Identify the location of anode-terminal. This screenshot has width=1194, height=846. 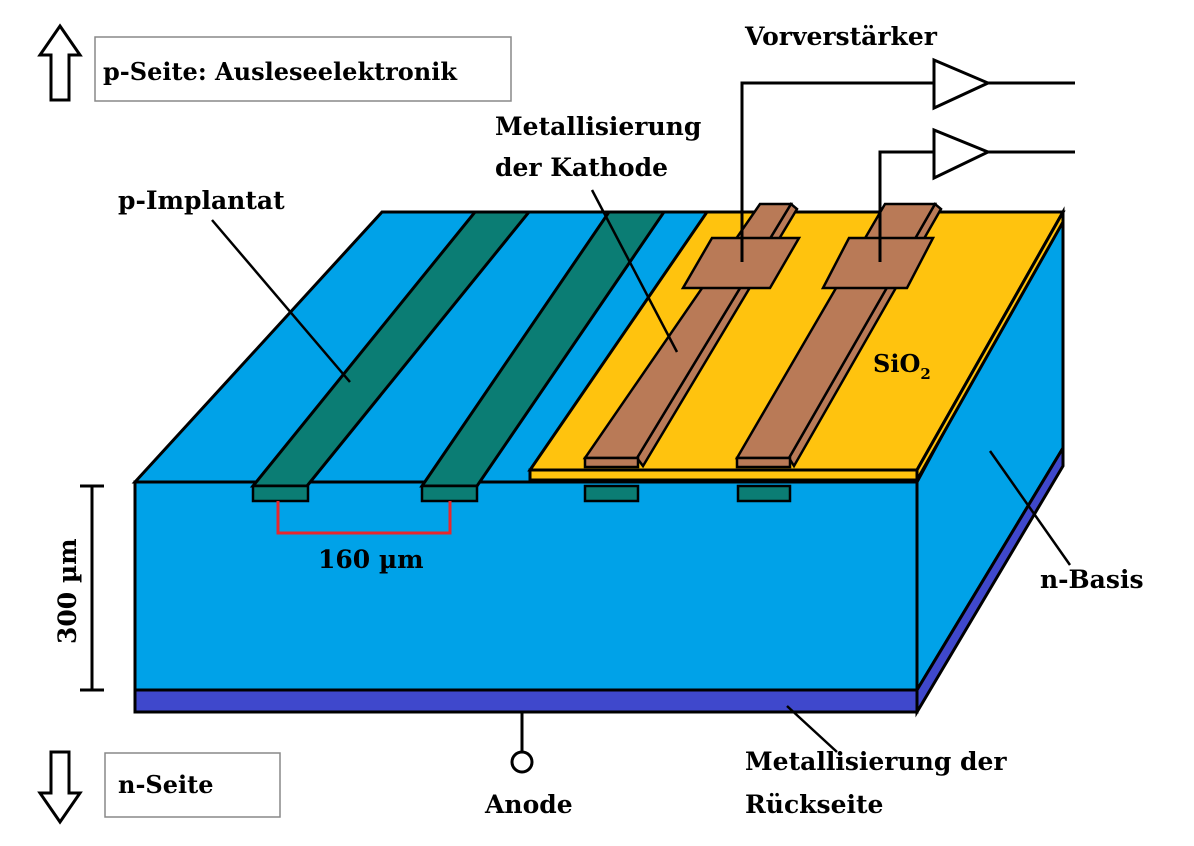
(522, 743).